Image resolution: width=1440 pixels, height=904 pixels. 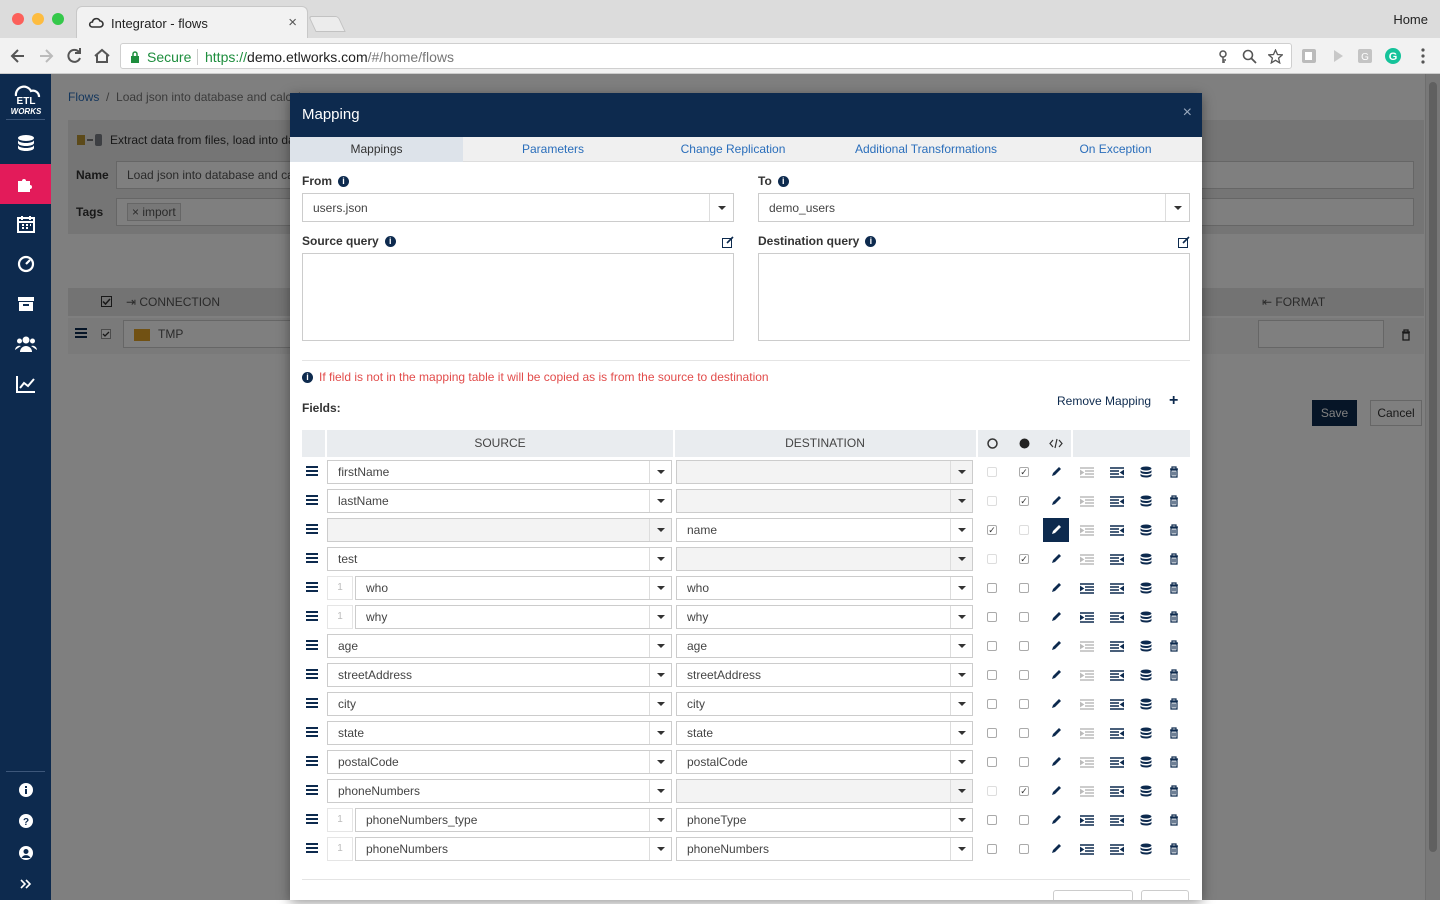 I want to click on source-query-info-icon: i, so click(x=390, y=241).